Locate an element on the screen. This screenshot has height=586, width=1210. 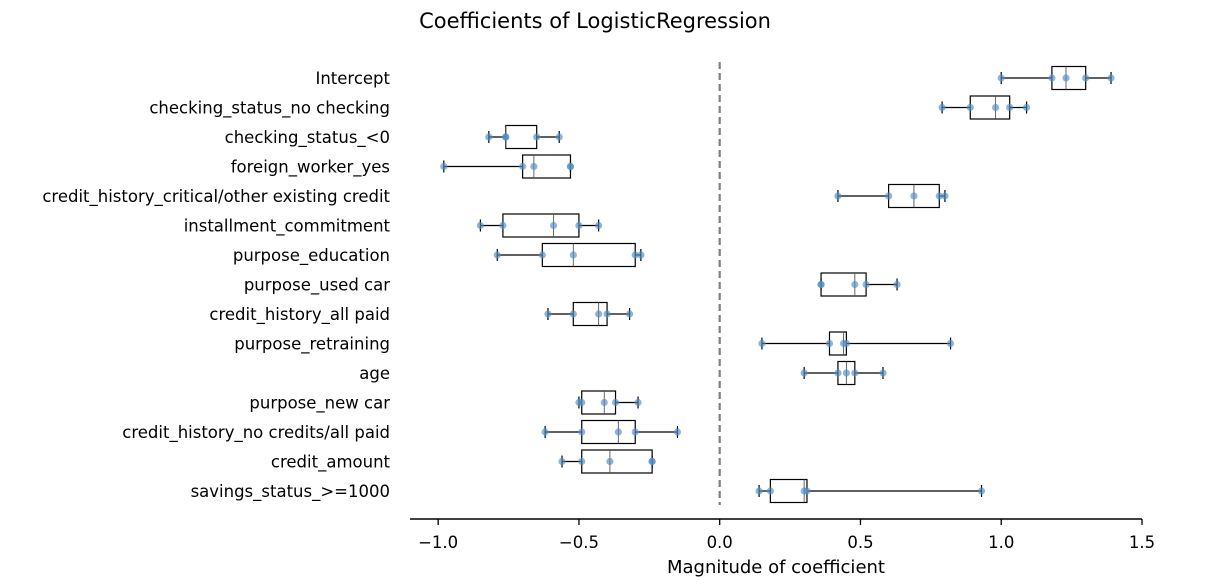
x-tick-label: 0.5 is located at coordinates (860, 542).